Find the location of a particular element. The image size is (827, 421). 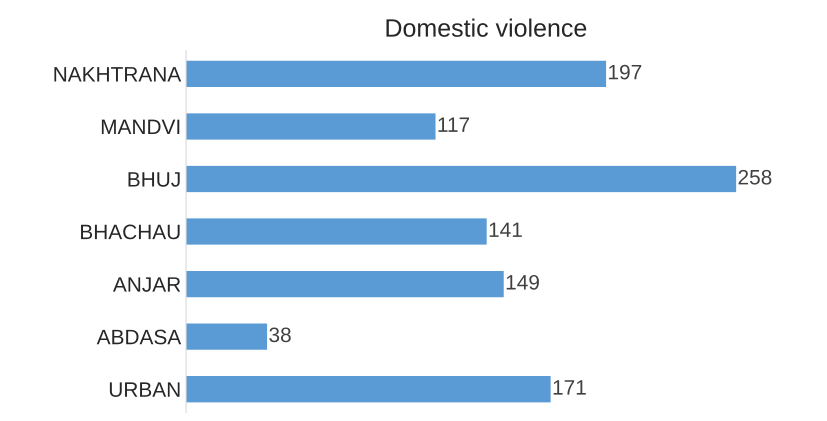

data-label: 258 is located at coordinates (755, 177).